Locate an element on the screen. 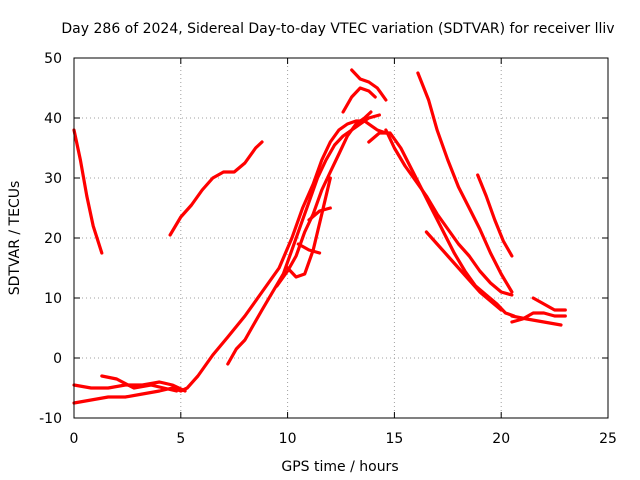  y-axis-title: SDTVAR / TECUs is located at coordinates (15, 238).